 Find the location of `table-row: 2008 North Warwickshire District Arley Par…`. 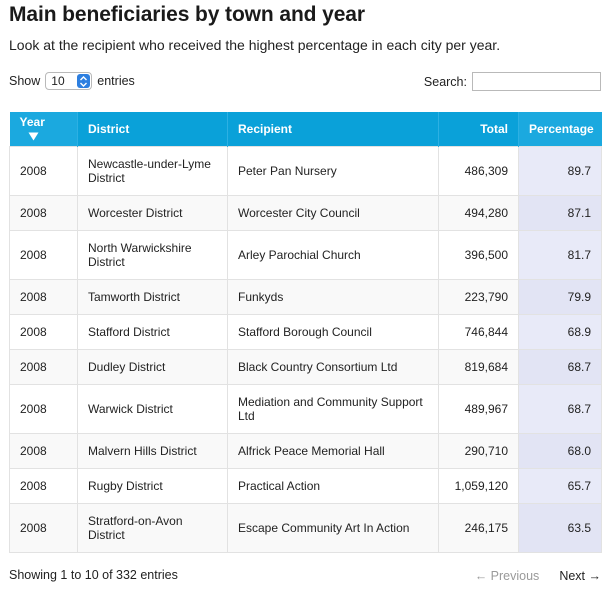

table-row: 2008 North Warwickshire District Arley Par… is located at coordinates (305, 255).